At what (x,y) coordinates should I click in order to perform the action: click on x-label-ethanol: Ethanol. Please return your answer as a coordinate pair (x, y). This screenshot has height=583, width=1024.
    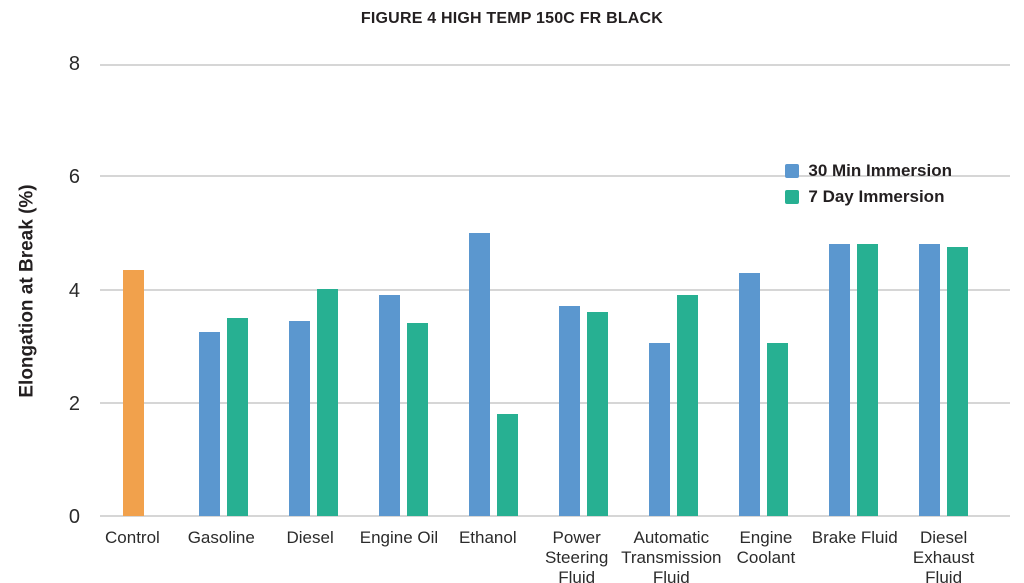
    Looking at the image, I should click on (487, 537).